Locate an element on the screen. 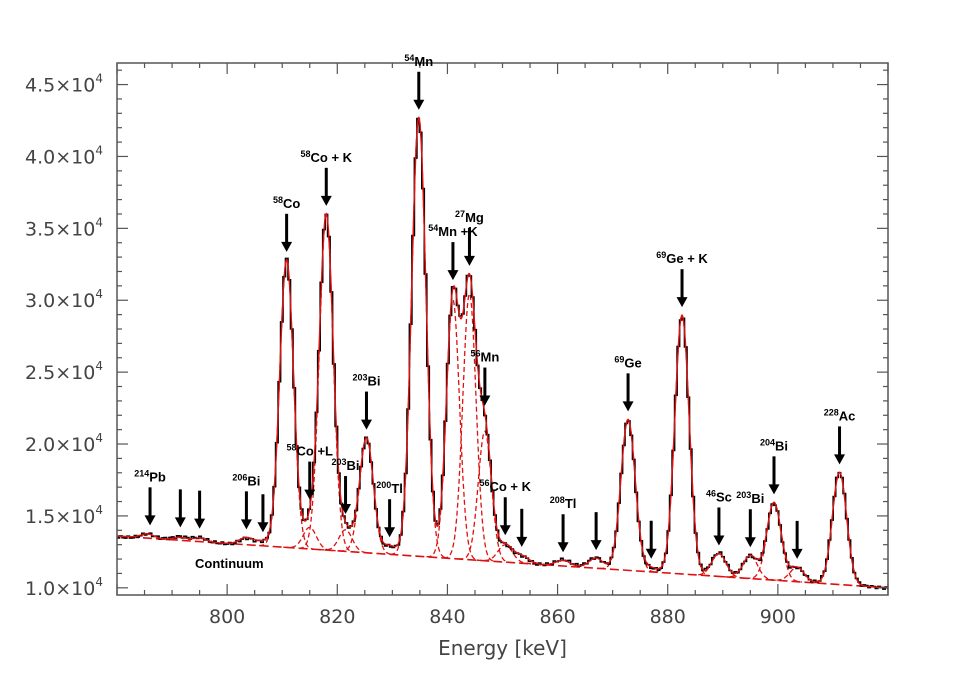 The width and height of the screenshot is (957, 673). peak-label-text: 228Ac is located at coordinates (840, 415).